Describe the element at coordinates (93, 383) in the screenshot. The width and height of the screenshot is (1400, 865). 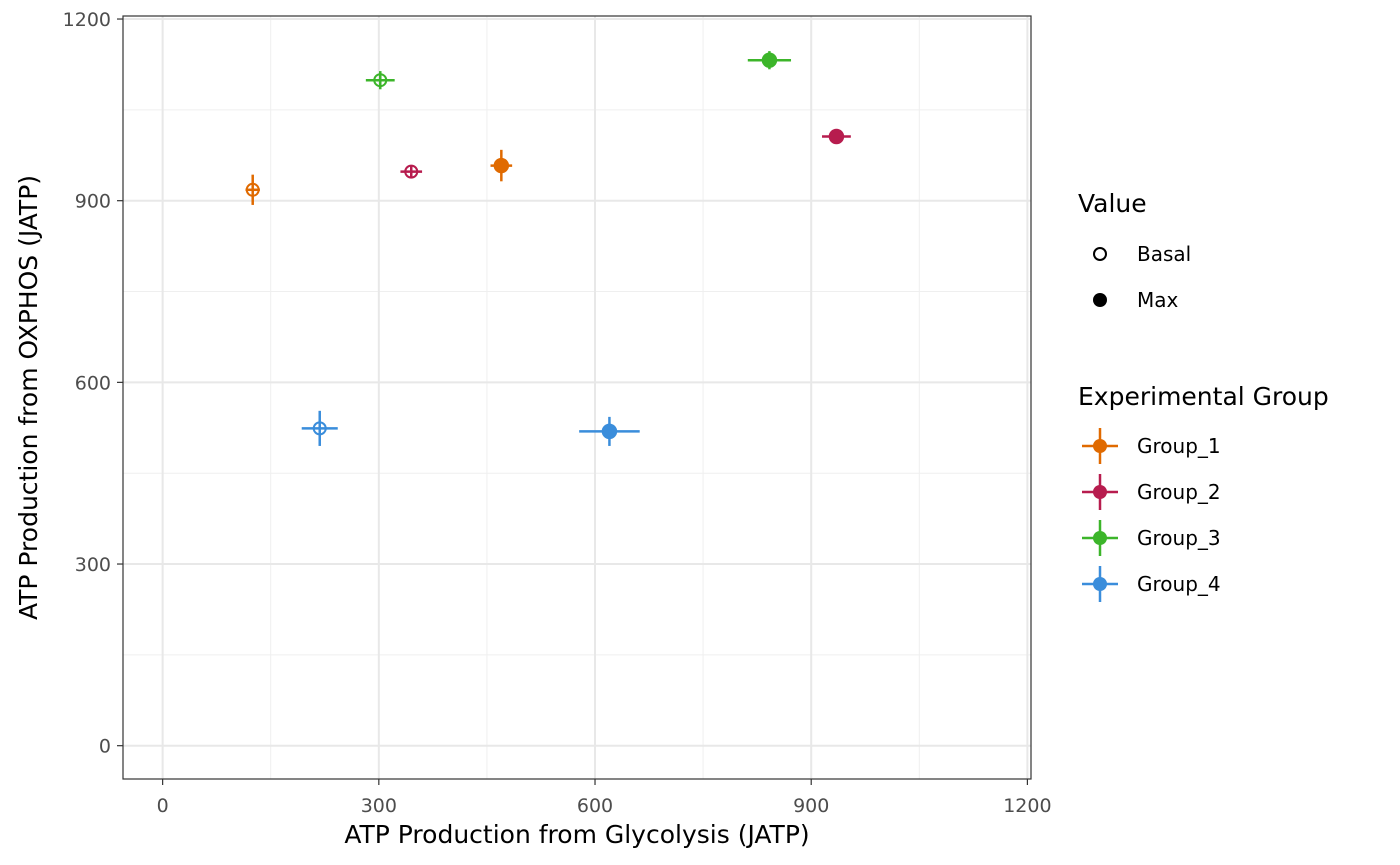
I see `y-tick-label: 600` at that location.